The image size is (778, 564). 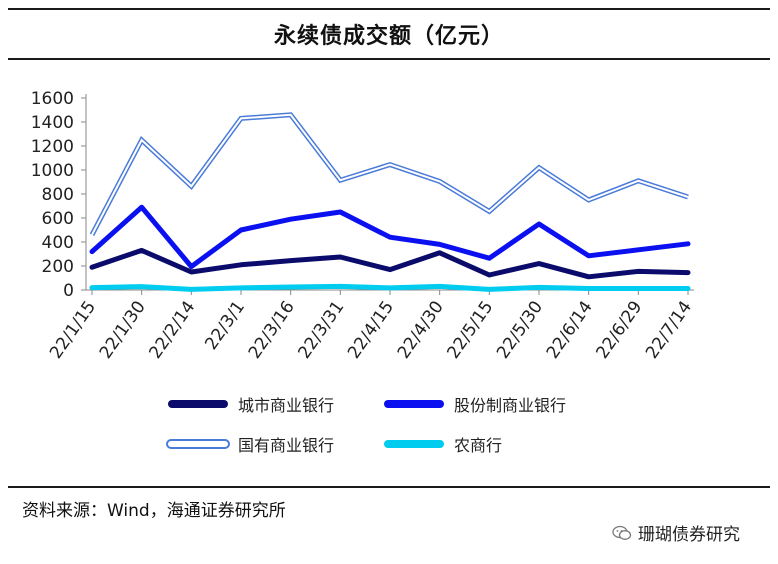 What do you see at coordinates (286, 445) in the screenshot?
I see `legend-label: 国有商业银行` at bounding box center [286, 445].